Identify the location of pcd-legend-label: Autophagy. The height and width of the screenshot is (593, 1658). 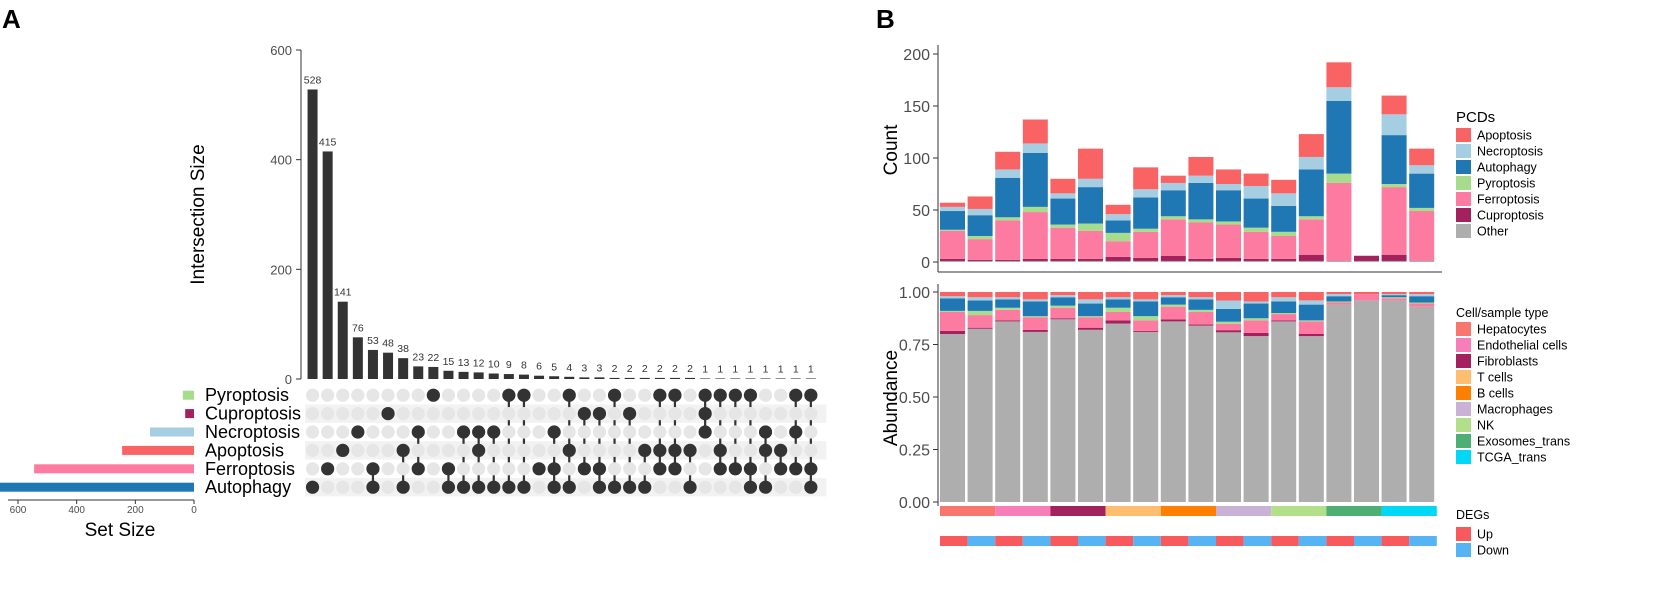
(1507, 168).